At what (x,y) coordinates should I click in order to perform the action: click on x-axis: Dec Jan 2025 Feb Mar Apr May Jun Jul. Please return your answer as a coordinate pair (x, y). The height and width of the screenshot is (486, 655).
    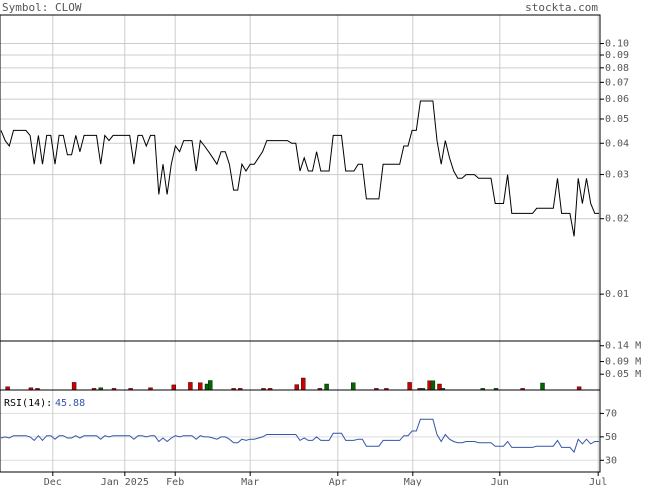
    Looking at the image, I should click on (325, 479).